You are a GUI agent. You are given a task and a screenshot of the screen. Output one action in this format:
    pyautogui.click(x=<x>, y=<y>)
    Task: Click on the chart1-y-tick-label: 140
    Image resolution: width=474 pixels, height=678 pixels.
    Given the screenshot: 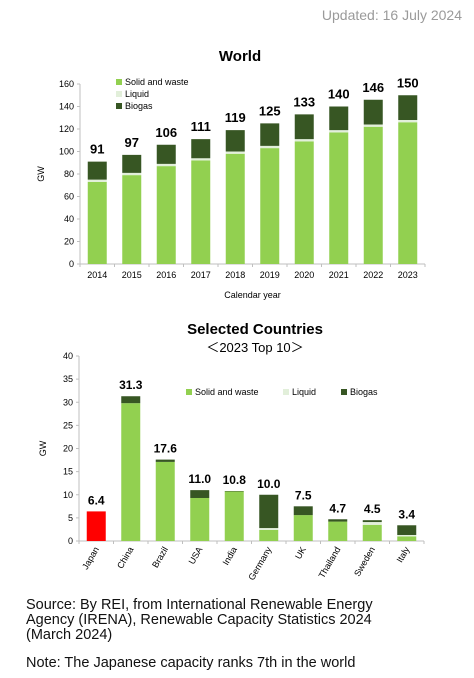 What is the action you would take?
    pyautogui.click(x=66, y=107)
    